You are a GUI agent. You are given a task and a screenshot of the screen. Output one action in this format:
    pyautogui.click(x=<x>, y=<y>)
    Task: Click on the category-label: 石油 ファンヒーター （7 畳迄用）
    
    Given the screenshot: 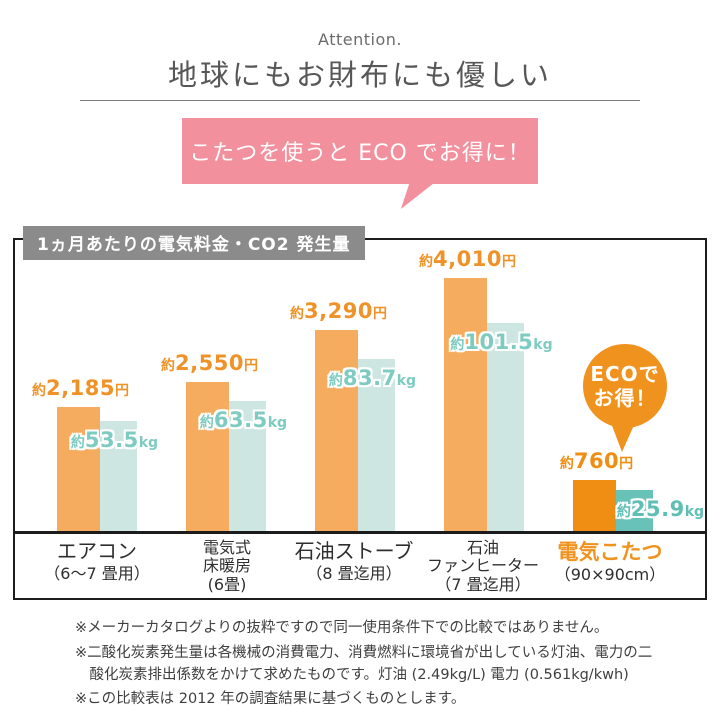 What is the action you would take?
    pyautogui.click(x=483, y=566)
    